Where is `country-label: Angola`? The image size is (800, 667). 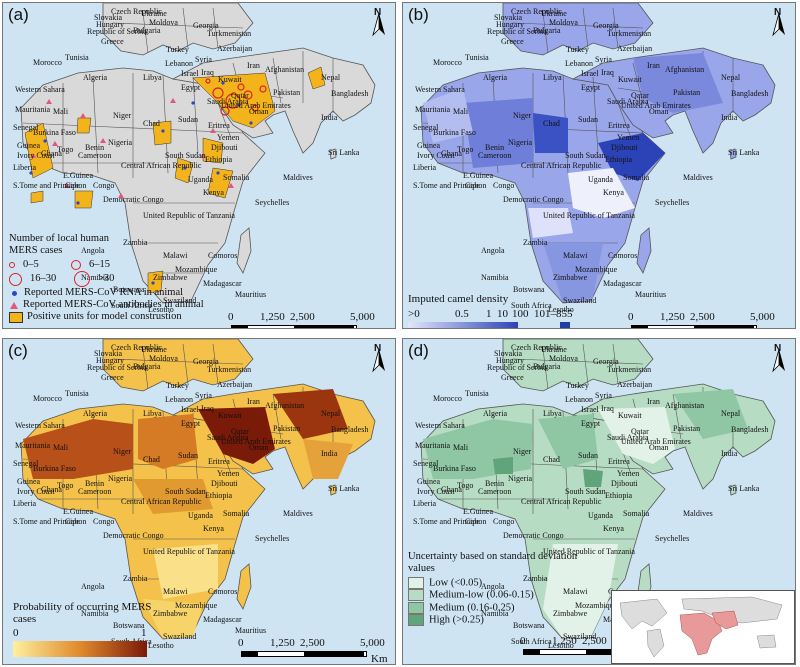 country-label: Angola is located at coordinates (93, 250).